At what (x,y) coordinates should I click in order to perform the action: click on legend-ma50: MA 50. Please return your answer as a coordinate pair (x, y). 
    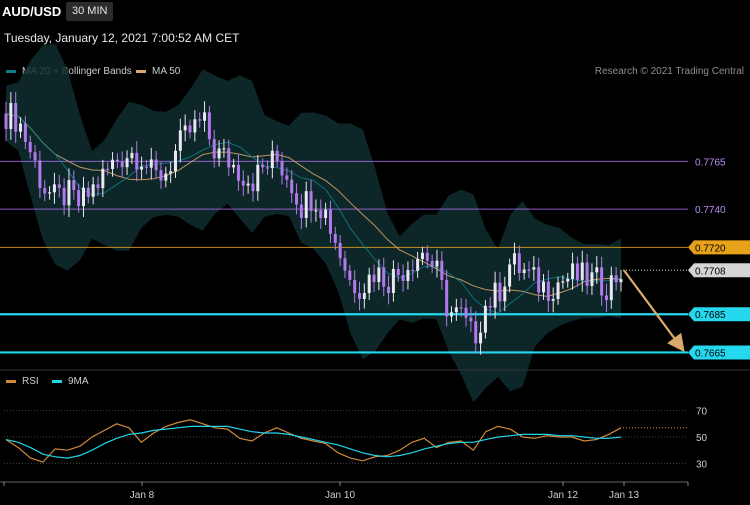
    Looking at the image, I should click on (158, 71).